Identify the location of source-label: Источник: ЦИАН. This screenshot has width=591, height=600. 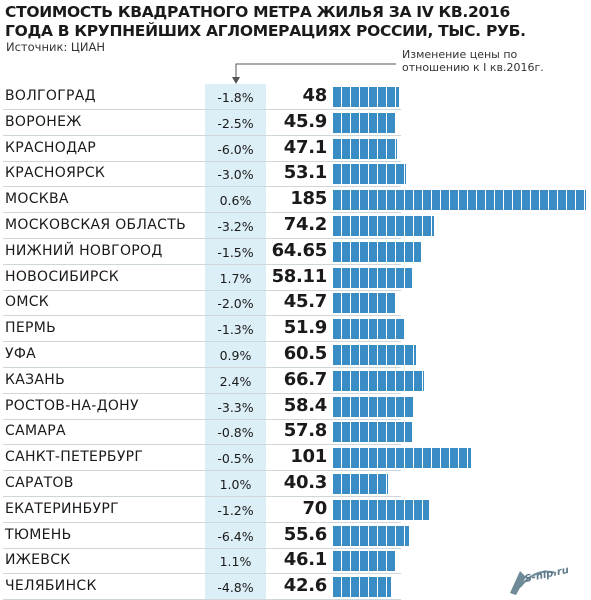
(55, 47).